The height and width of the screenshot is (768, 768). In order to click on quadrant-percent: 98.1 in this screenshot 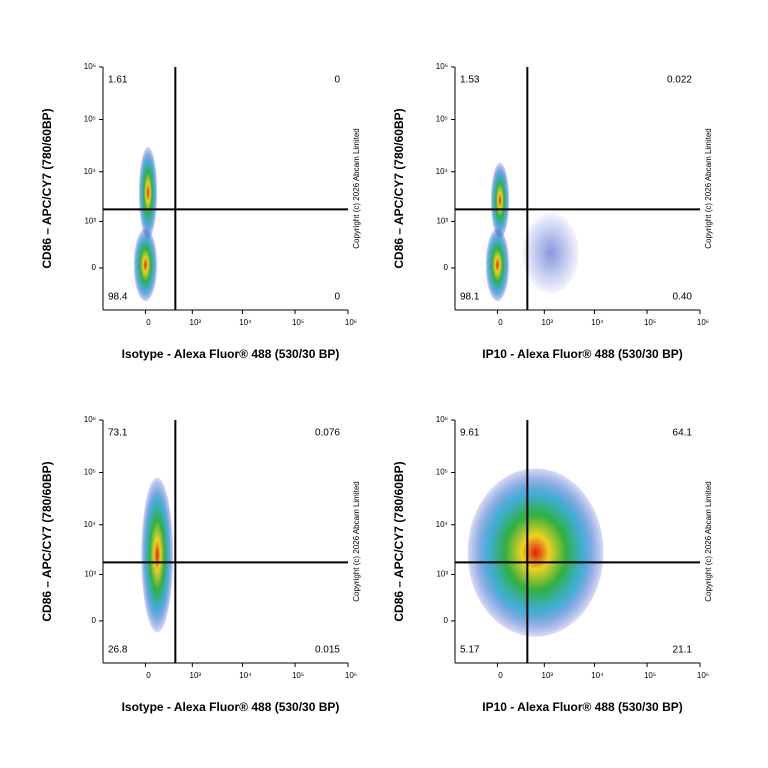, I will do `click(470, 297)`.